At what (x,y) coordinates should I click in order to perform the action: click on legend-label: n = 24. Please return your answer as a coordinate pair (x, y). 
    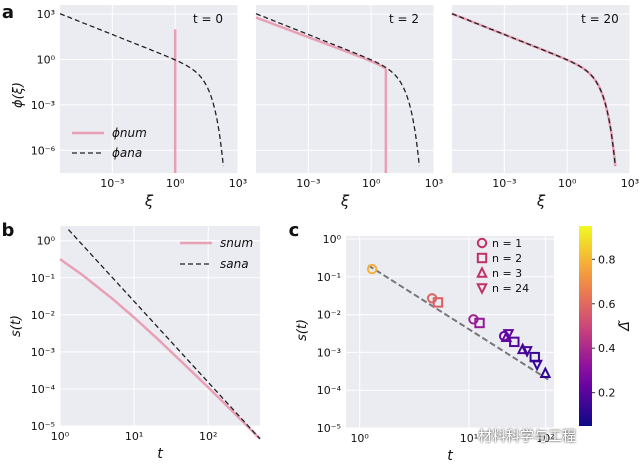
    Looking at the image, I should click on (510, 288).